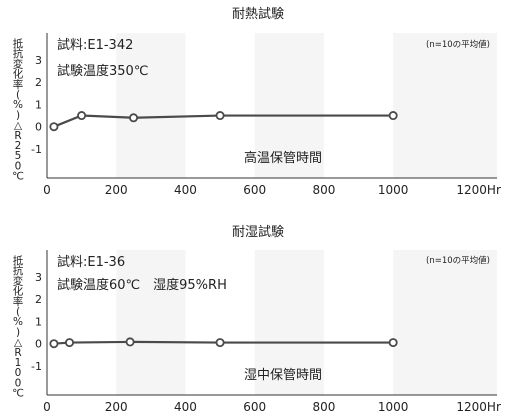 The width and height of the screenshot is (516, 419). I want to click on condition-label: 試験温度350℃, so click(102, 71).